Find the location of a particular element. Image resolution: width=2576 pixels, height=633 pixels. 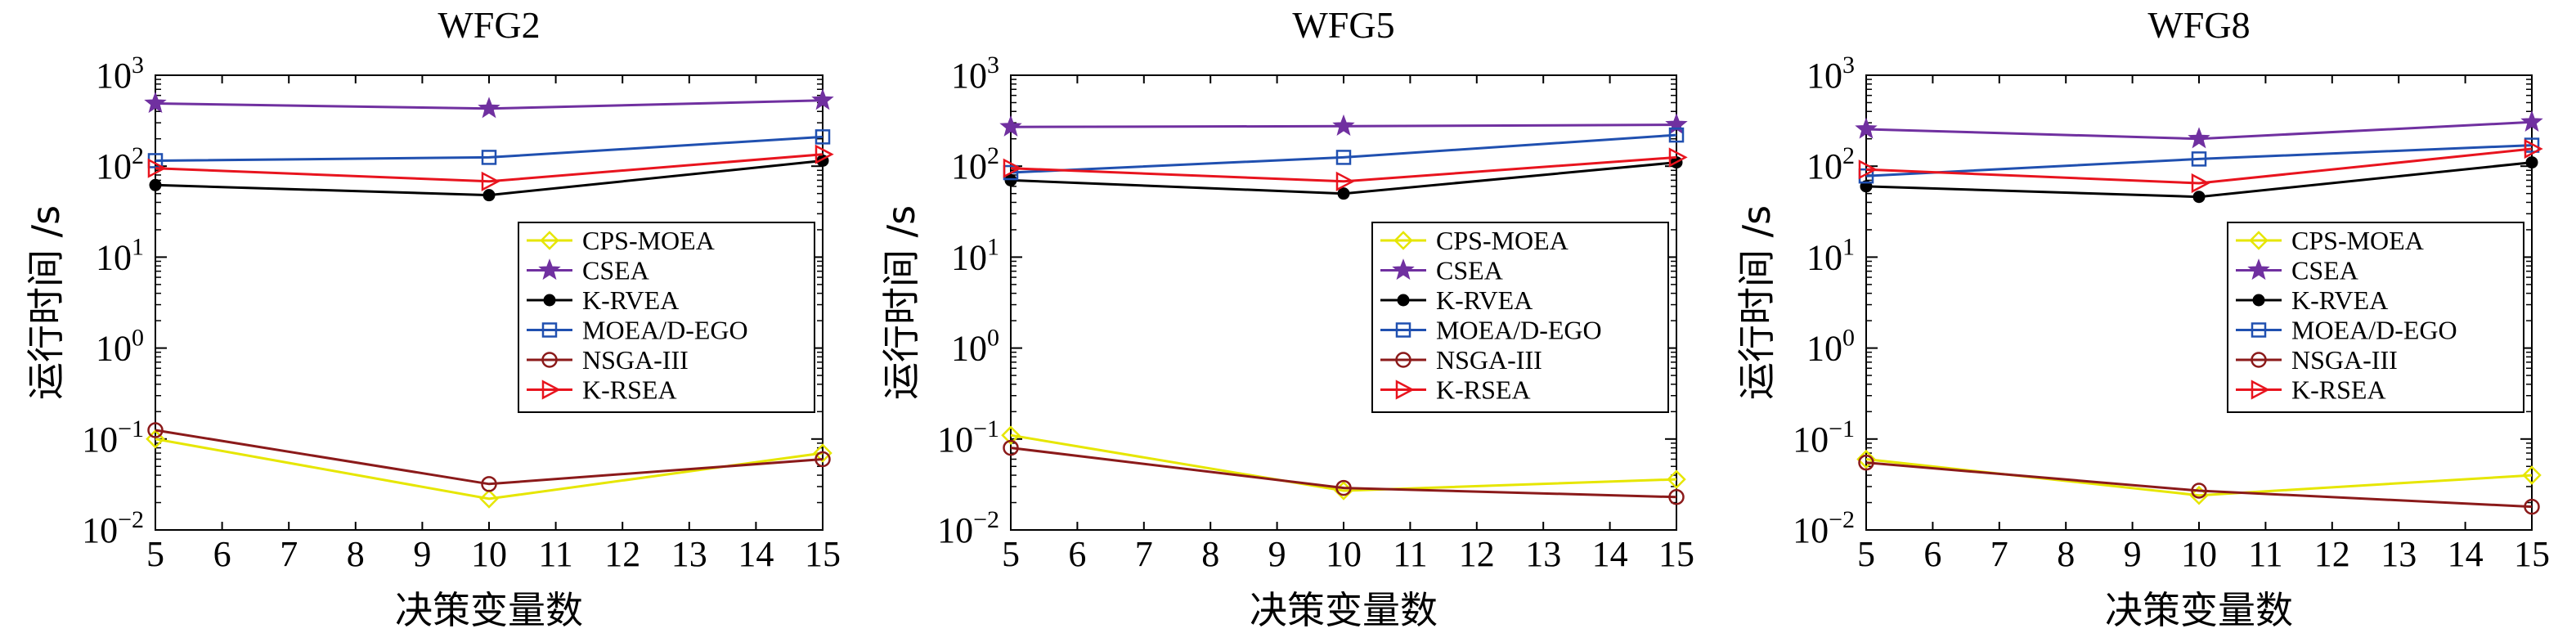

legend-label: NSGA-III is located at coordinates (635, 360).